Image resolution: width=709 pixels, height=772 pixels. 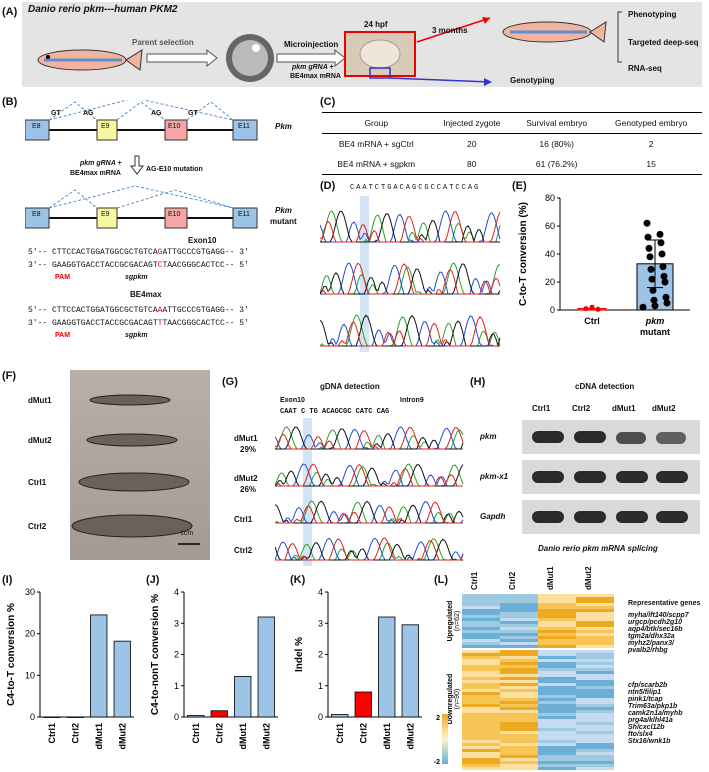 I want to click on sample-name: Ctrl2, so click(x=243, y=550).